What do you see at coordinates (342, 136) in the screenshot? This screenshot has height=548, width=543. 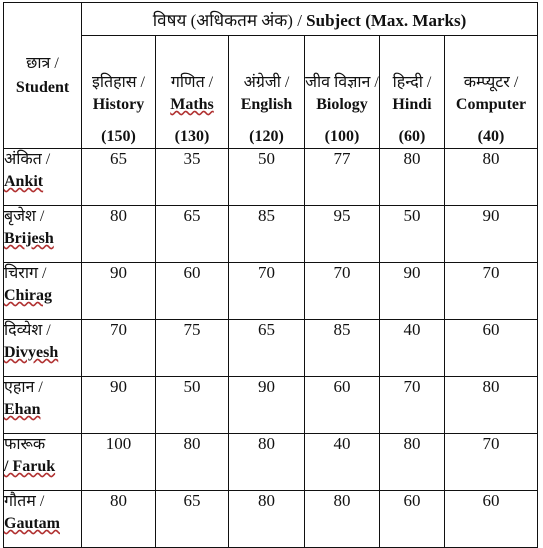 I see `max-marks: (100)` at bounding box center [342, 136].